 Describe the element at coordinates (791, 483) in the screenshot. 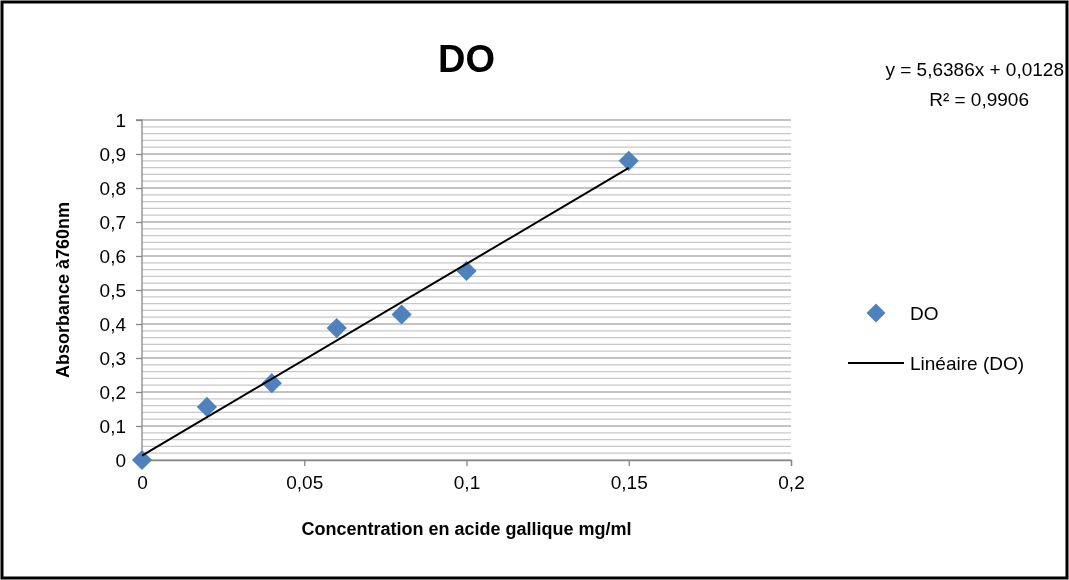

I see `x-tick-label: 0,2` at that location.